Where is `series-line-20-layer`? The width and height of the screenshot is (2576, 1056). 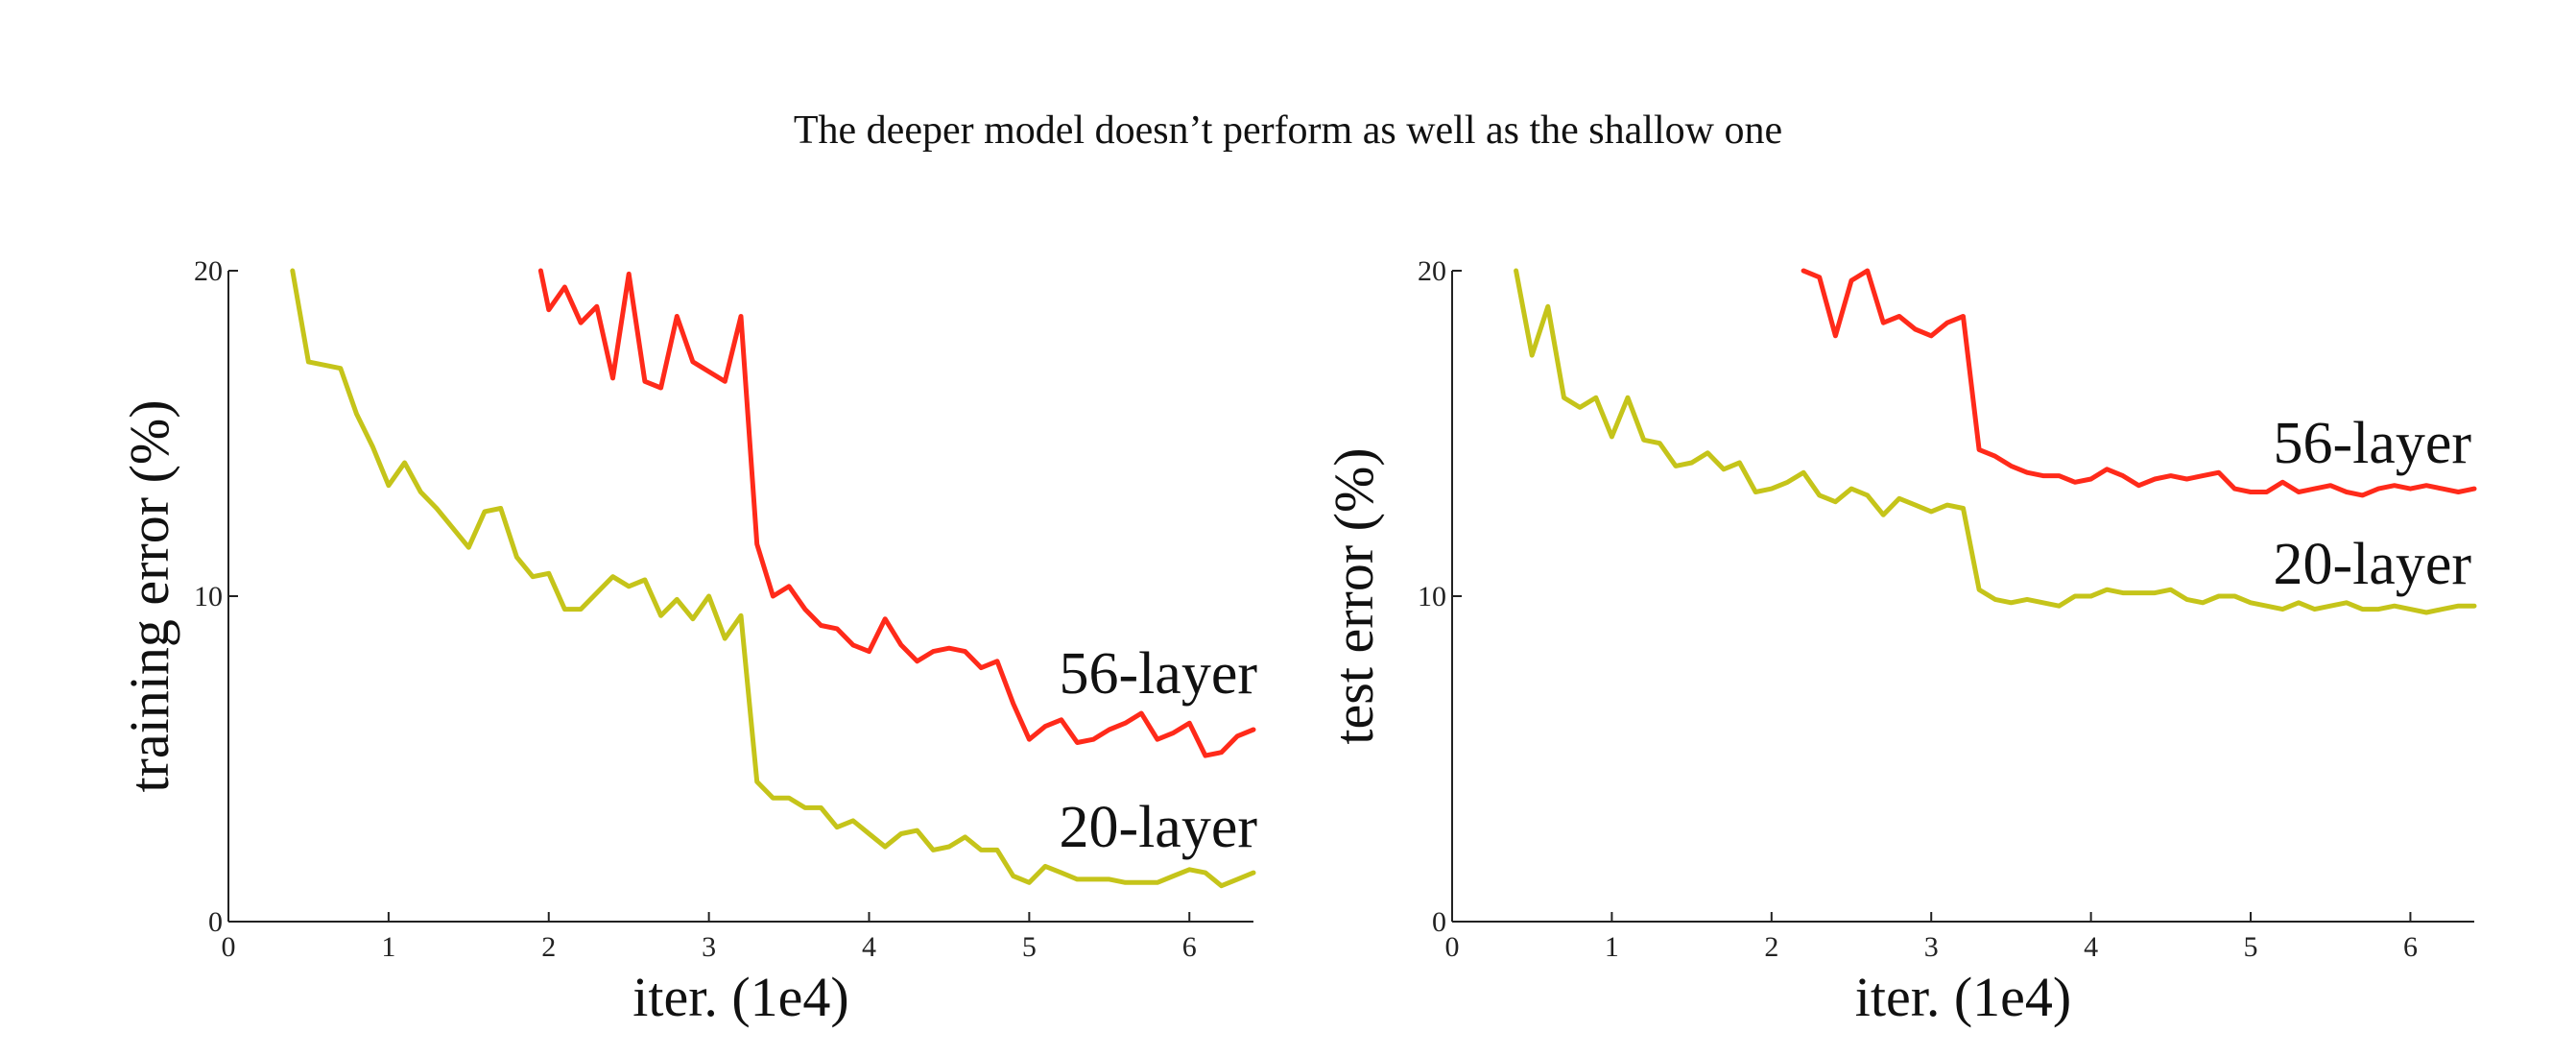 series-line-20-layer is located at coordinates (1996, 441).